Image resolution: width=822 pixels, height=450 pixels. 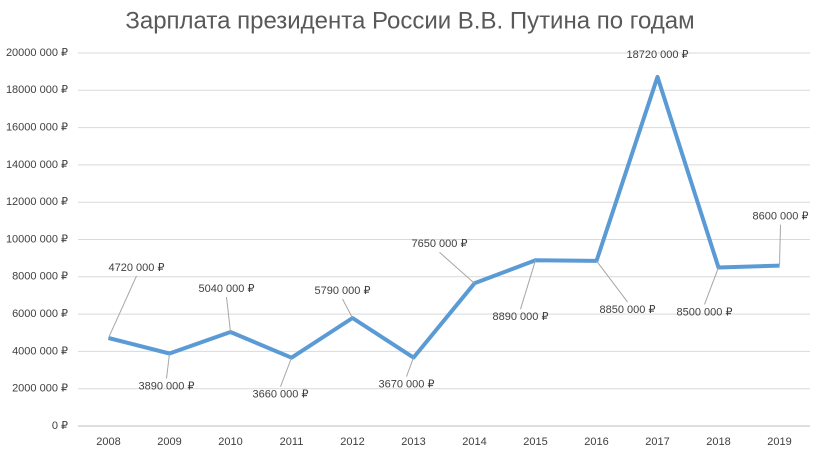 I want to click on x-tick-label: 2011, so click(x=292, y=442).